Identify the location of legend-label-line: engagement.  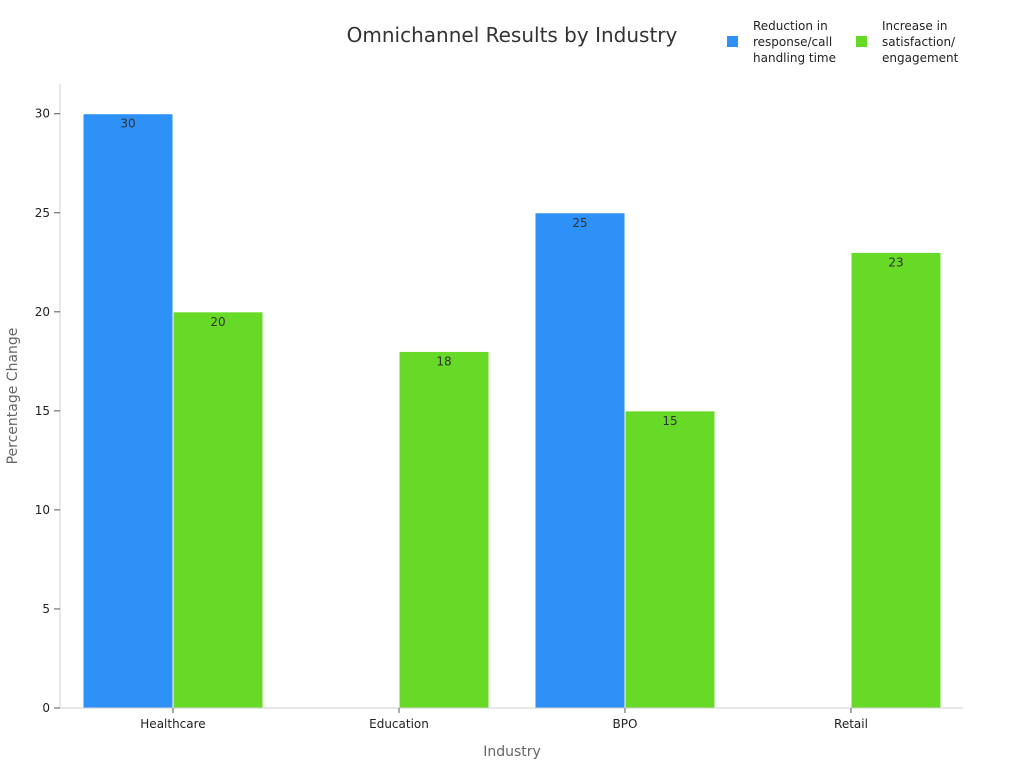
(920, 58).